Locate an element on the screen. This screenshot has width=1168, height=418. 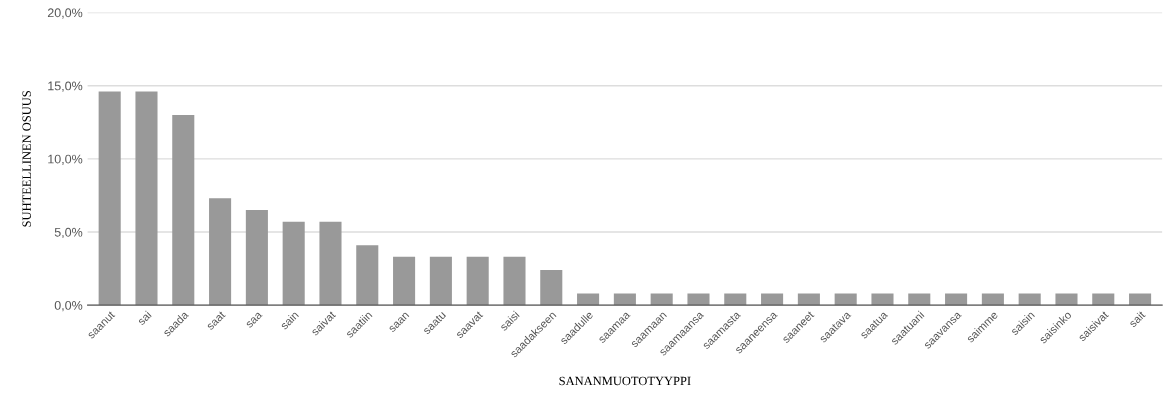
x-tick-label: saa is located at coordinates (254, 320).